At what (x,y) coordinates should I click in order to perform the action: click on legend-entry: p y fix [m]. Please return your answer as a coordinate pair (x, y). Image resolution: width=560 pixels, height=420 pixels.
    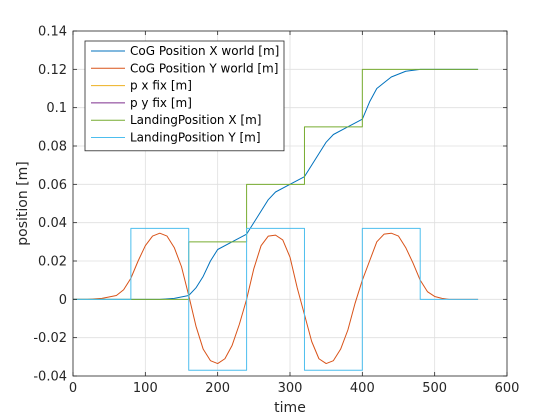
    Looking at the image, I should click on (161, 103).